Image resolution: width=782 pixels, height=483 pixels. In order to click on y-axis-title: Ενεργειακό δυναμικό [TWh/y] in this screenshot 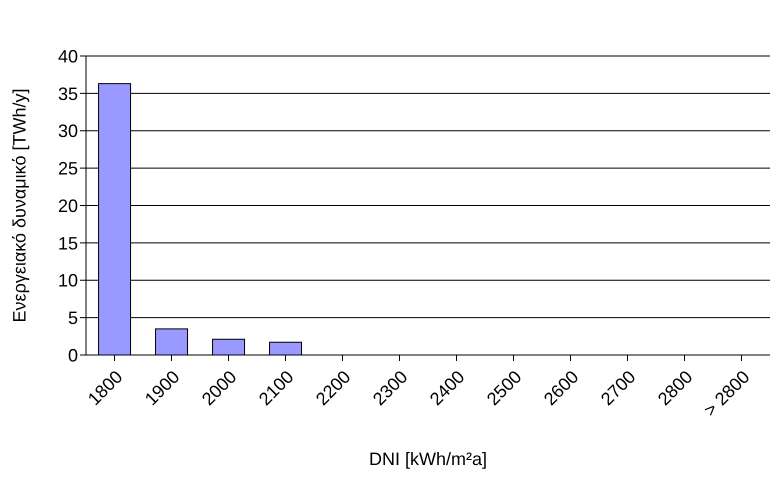, I will do `click(19, 205)`.